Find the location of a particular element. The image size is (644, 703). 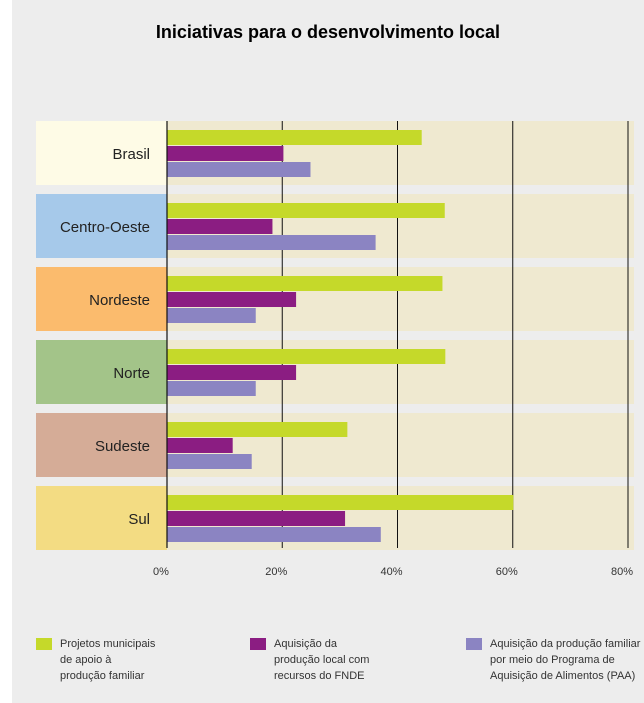

chart-title: Iniciativas para o desenvolvimento local is located at coordinates (328, 32).